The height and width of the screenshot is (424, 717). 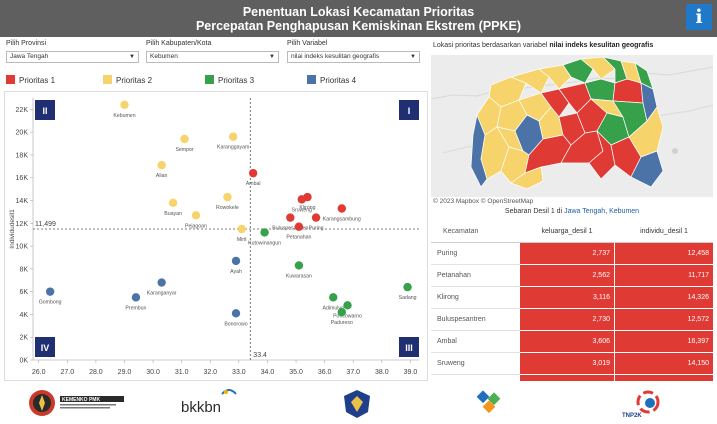 I want to click on x-tick-label: 33.0, so click(x=239, y=372).